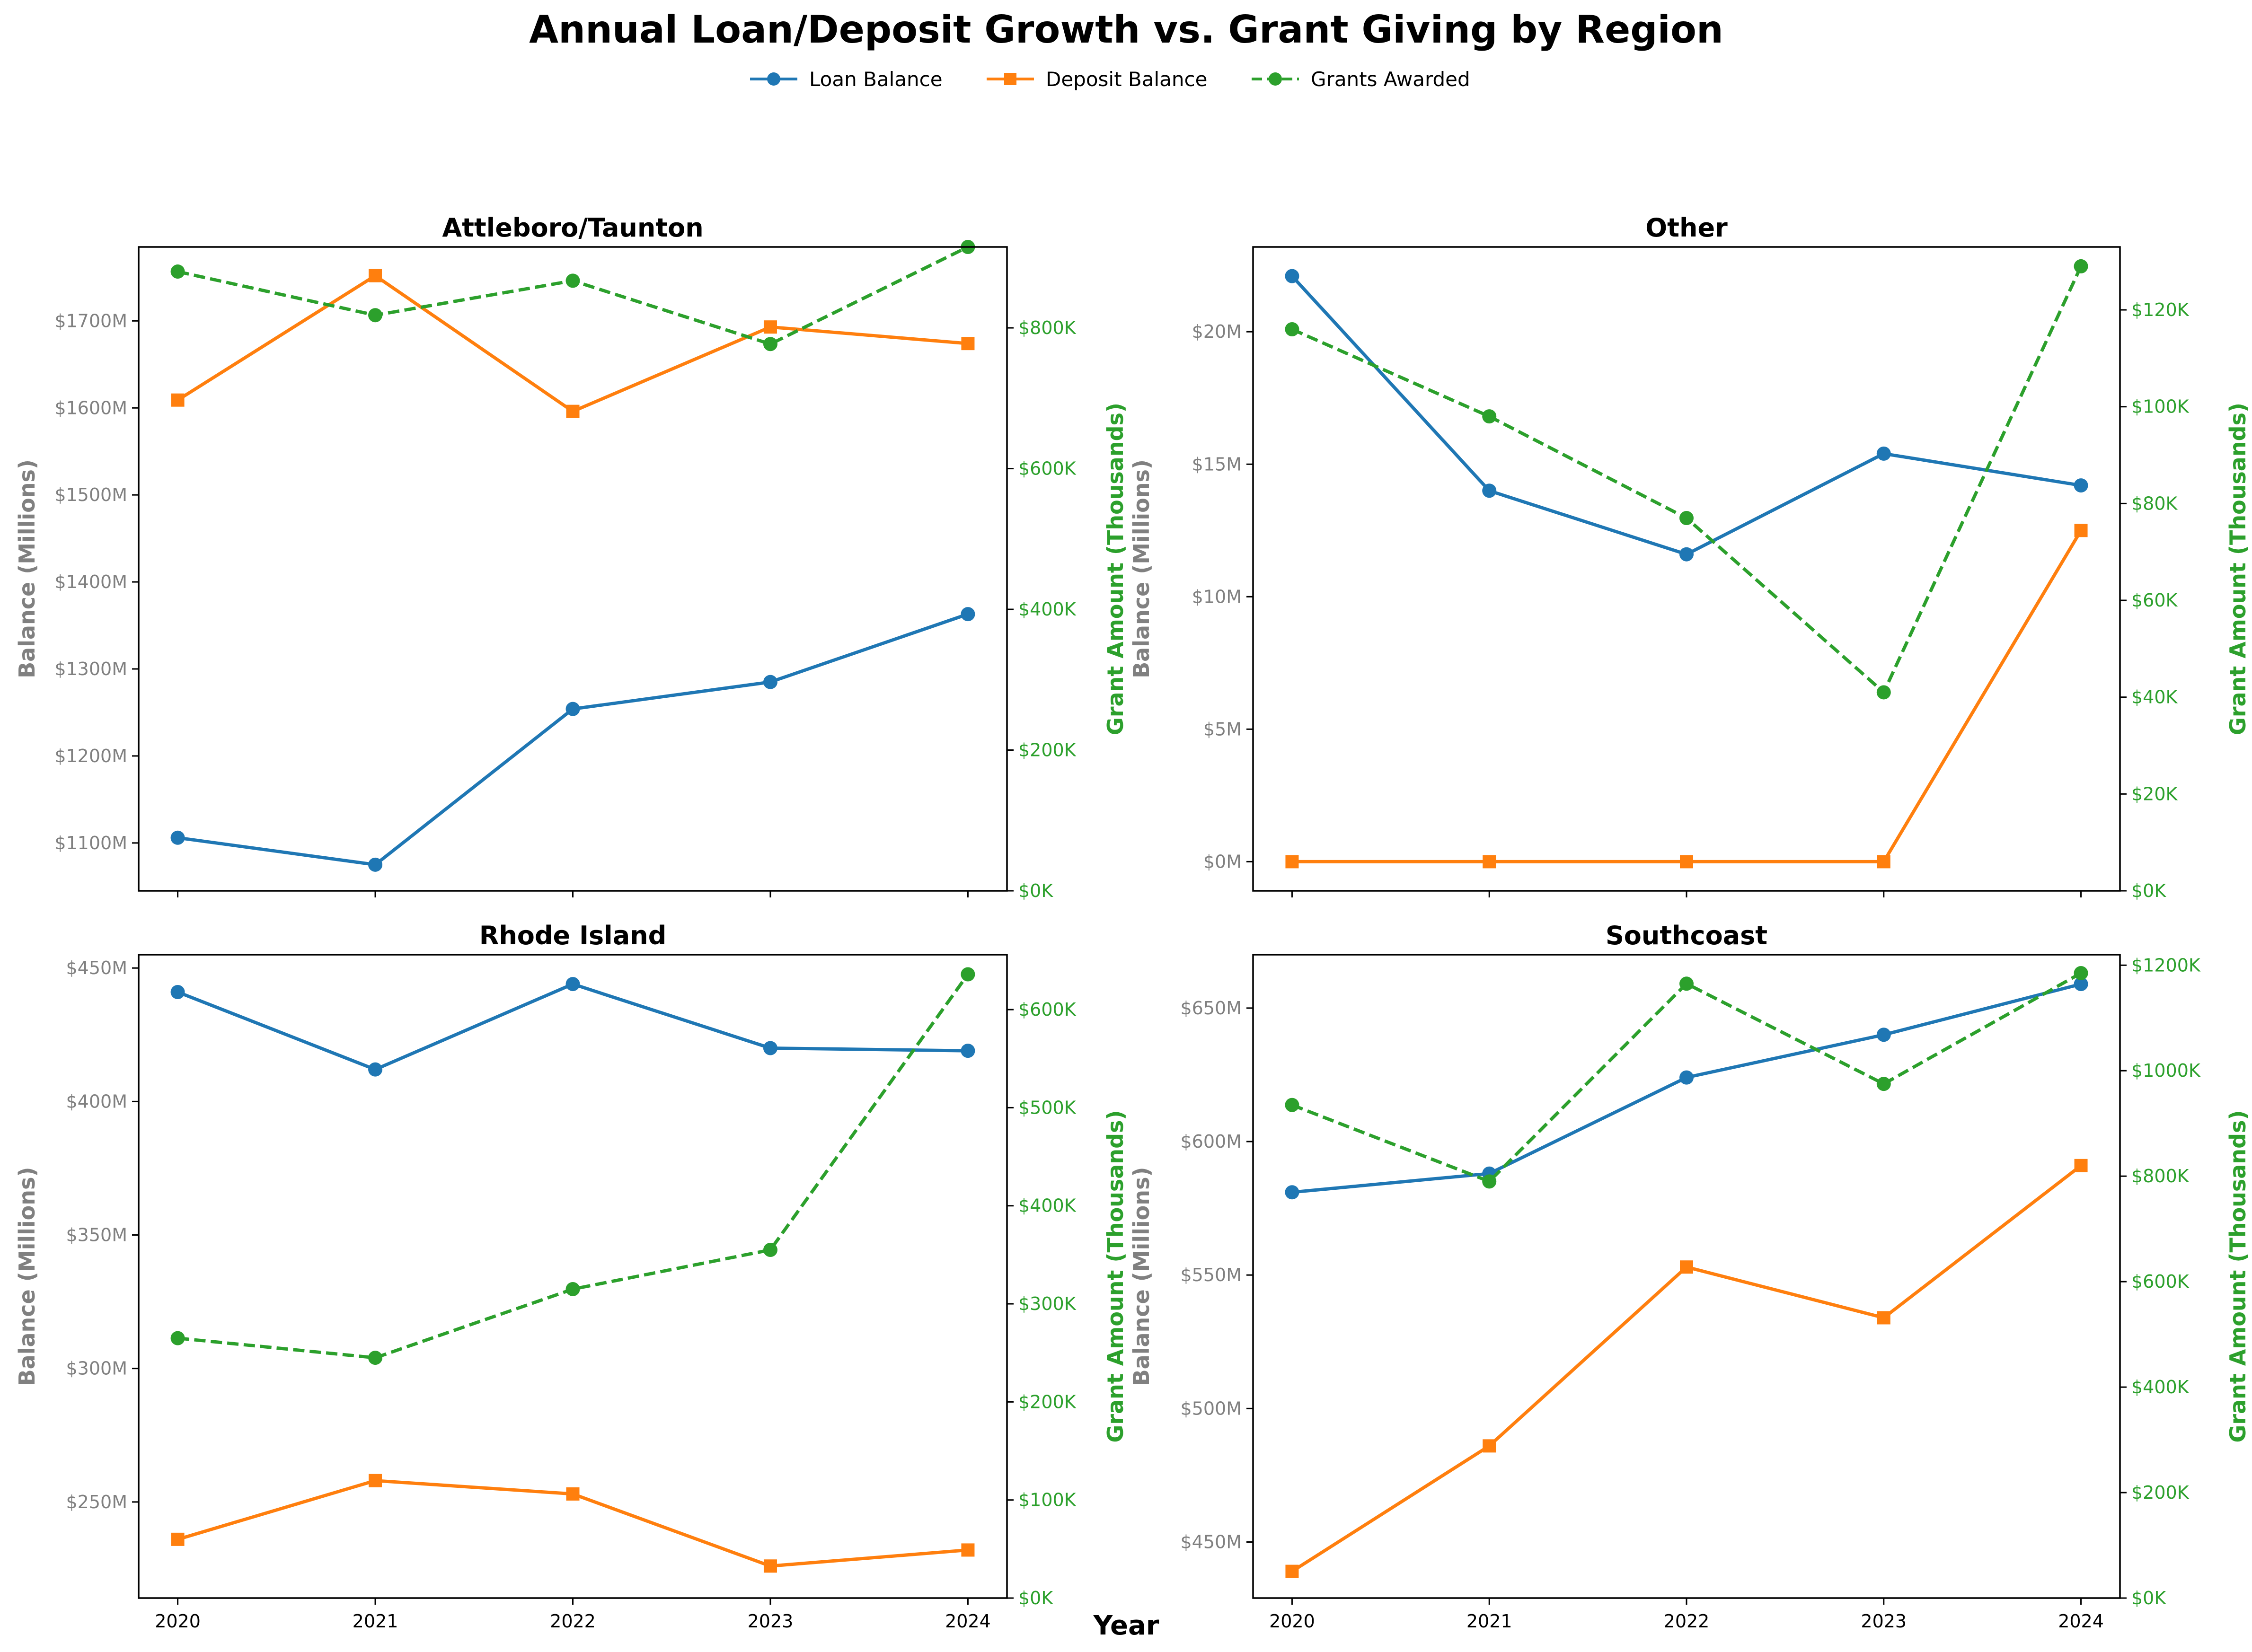  Describe the element at coordinates (90, 581) in the screenshot. I see `left-tick-label: $1400M` at that location.